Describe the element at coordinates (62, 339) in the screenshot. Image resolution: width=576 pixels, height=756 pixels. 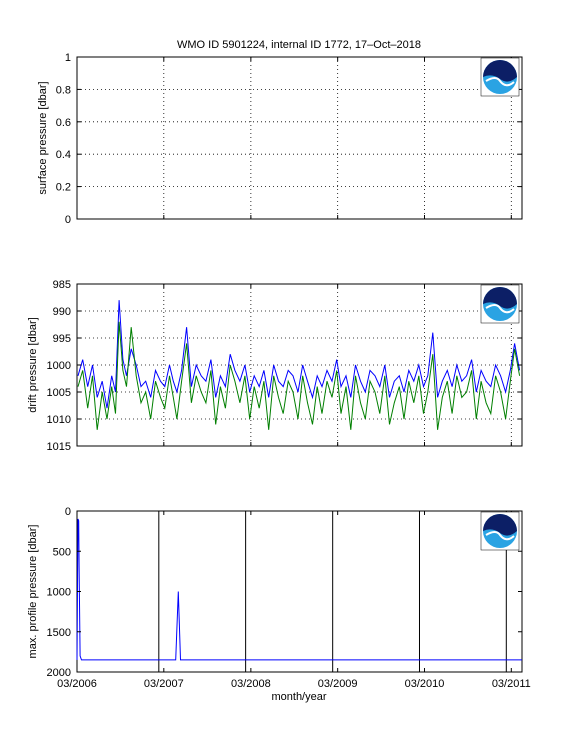
I see `y-tick-label: 995` at that location.